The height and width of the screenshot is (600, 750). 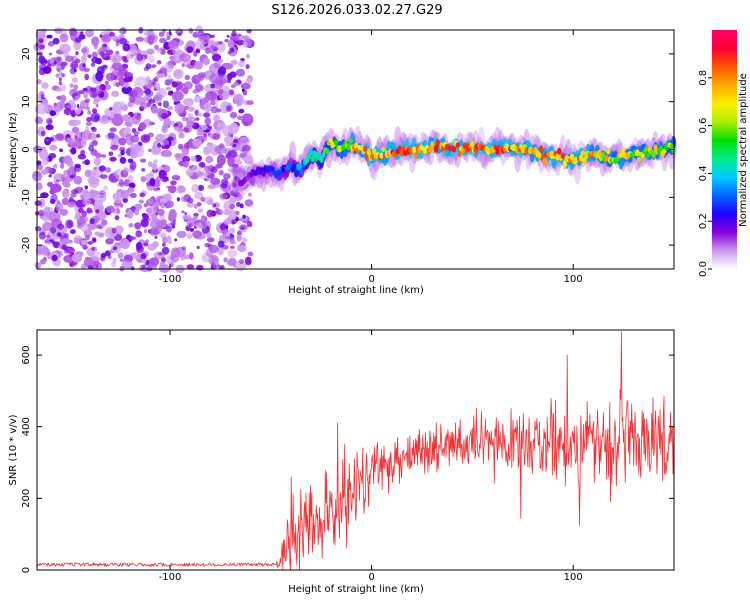 What do you see at coordinates (573, 577) in the screenshot?
I see `x-tick-label: 100` at bounding box center [573, 577].